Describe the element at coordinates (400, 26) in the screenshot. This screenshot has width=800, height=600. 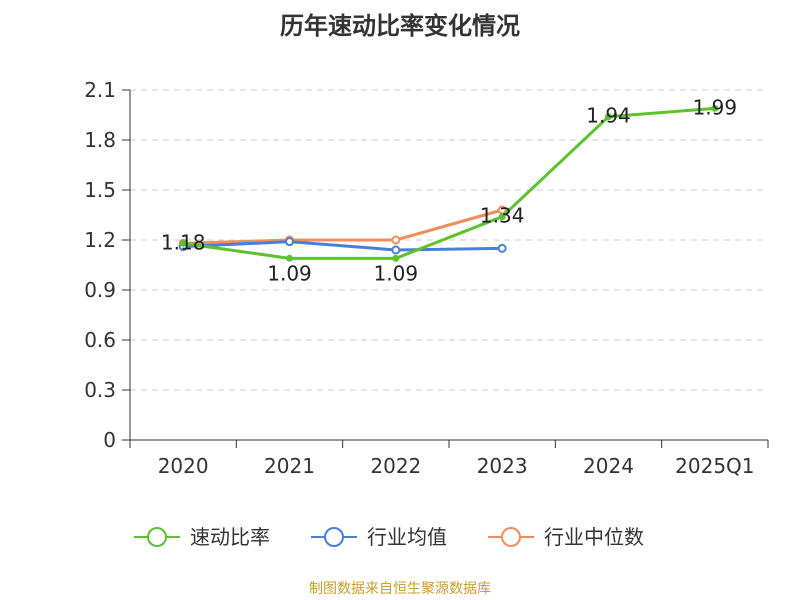
I see `chart-title: 历年速动比率变化情况` at that location.